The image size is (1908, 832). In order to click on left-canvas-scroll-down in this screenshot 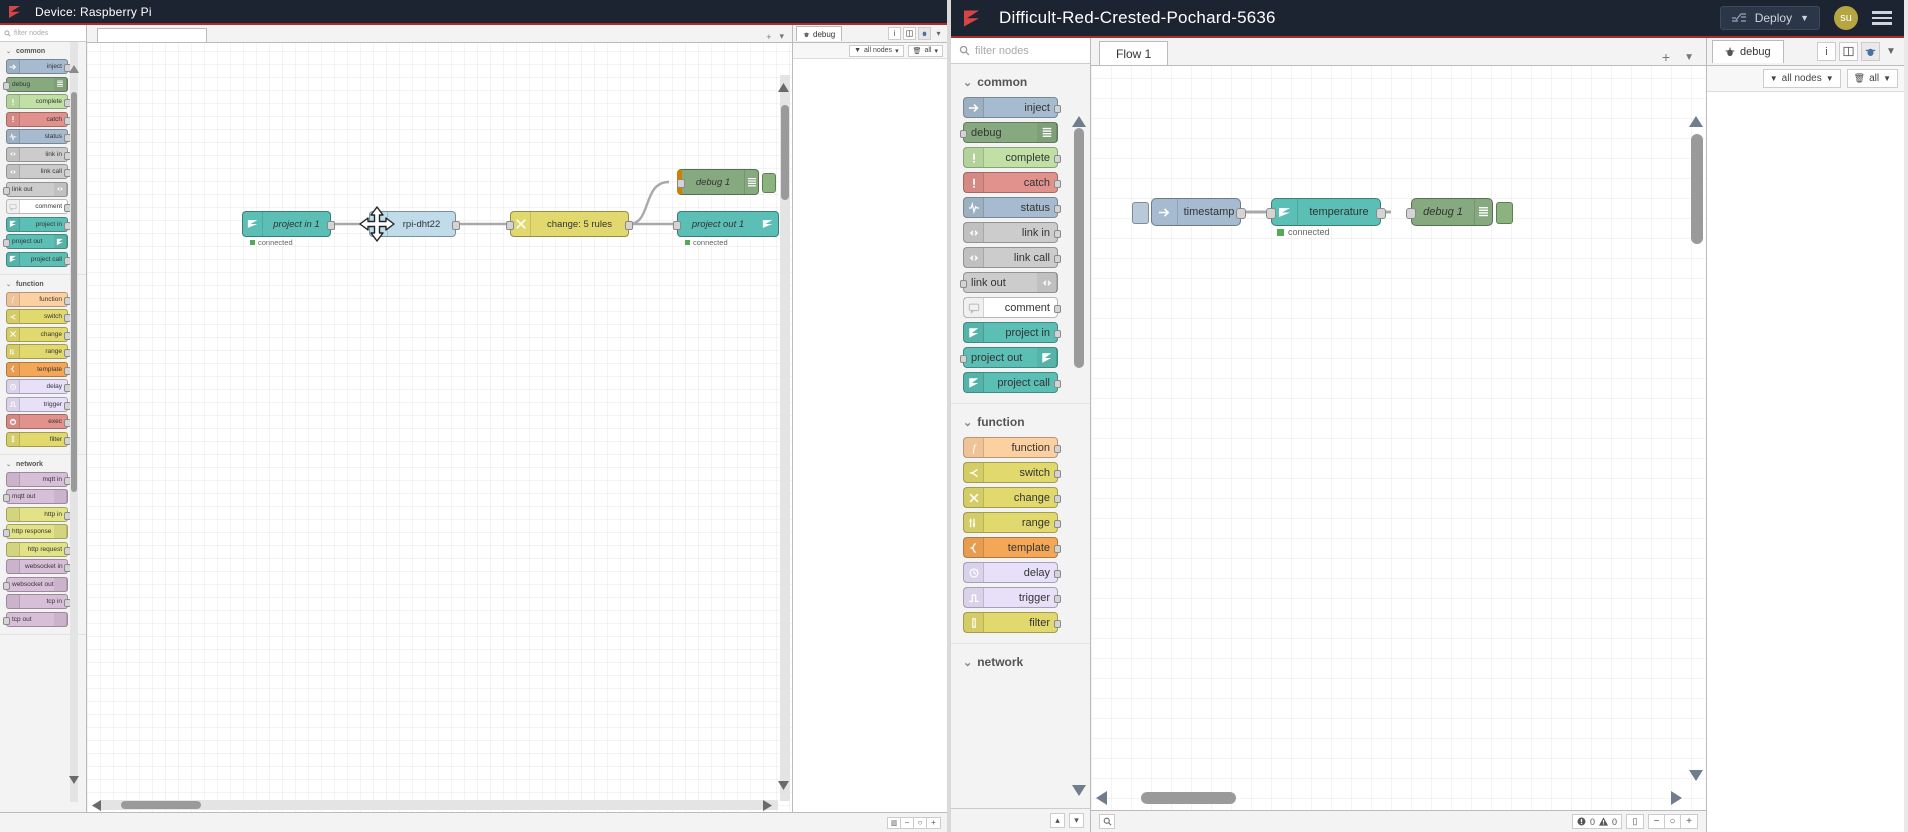, I will do `click(783, 785)`.